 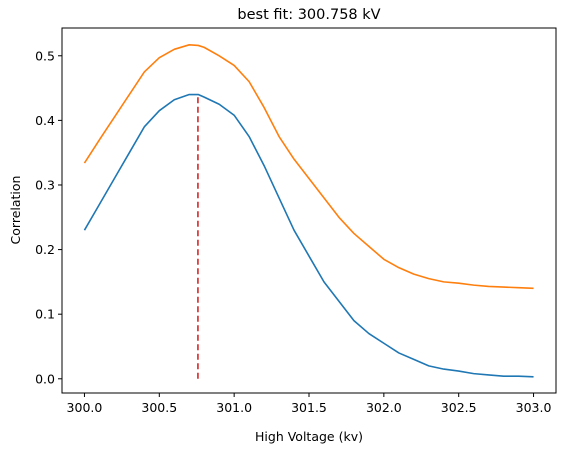 What do you see at coordinates (85, 407) in the screenshot?
I see `x-tick-label: 300.0` at bounding box center [85, 407].